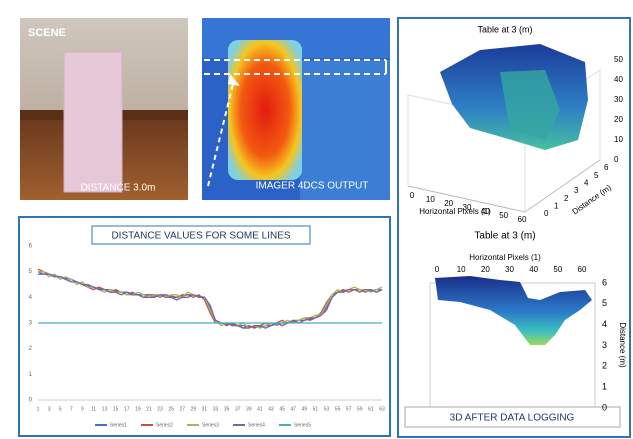  Describe the element at coordinates (118, 425) in the screenshot. I see `legend-label: Series1` at that location.